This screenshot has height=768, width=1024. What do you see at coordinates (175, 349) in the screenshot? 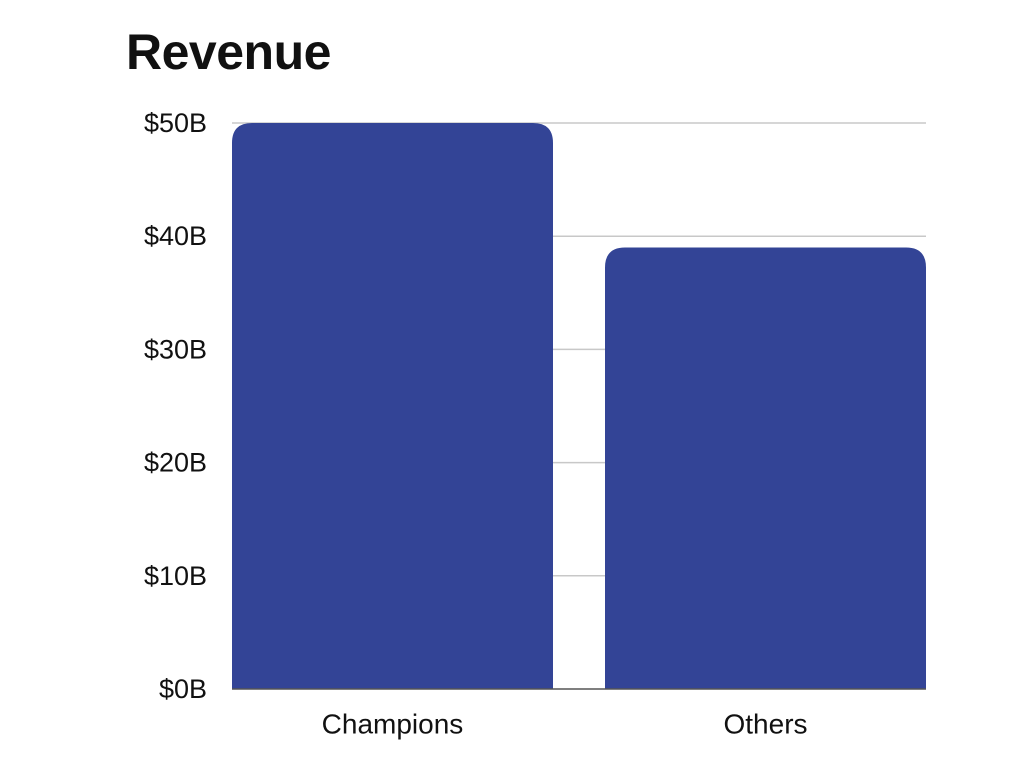
I see `y-tick-label: $30B` at bounding box center [175, 349].